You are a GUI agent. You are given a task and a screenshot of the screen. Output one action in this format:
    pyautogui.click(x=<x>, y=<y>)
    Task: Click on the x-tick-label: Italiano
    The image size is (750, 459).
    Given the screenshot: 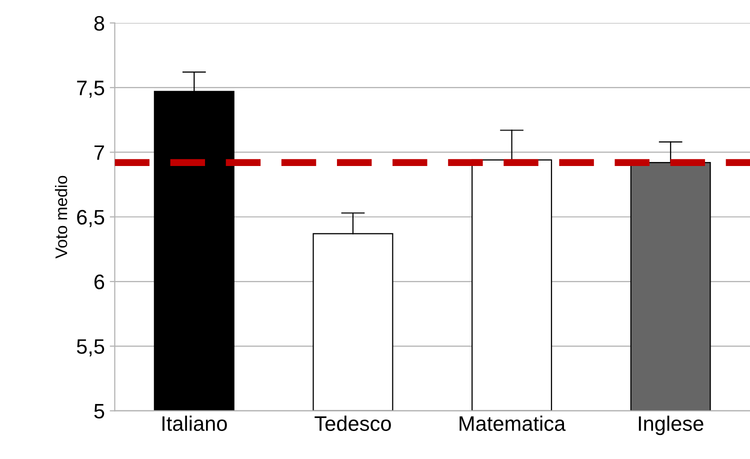 What is the action you would take?
    pyautogui.click(x=194, y=423)
    